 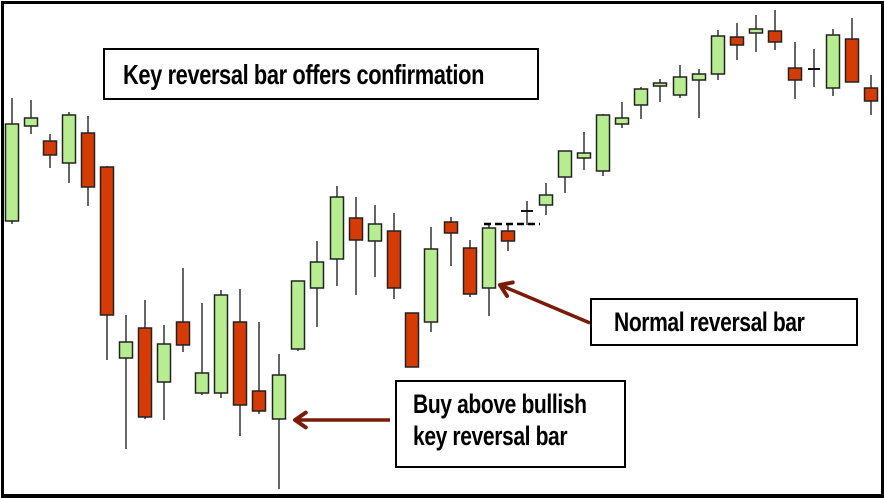 I want to click on title-annotation-box: Key reversal bar offers confirmation, so click(x=321, y=74).